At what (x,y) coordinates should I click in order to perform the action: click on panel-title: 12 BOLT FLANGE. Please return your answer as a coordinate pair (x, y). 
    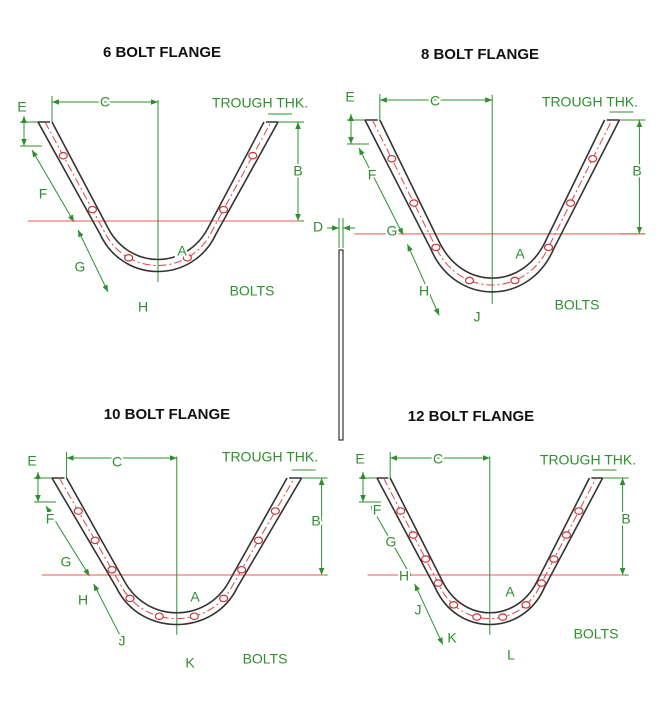
    Looking at the image, I should click on (471, 416).